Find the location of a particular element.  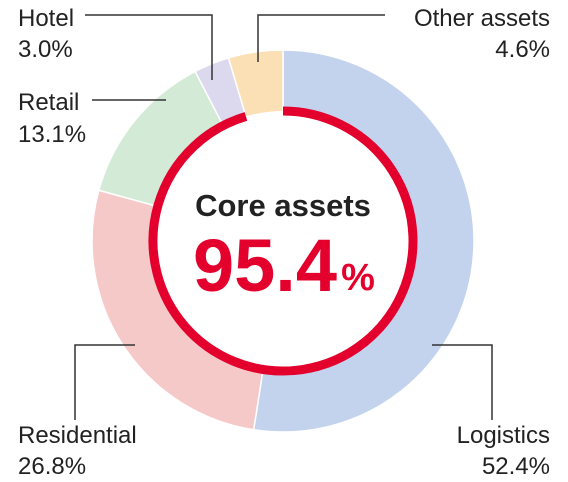

value-label: 52.4% is located at coordinates (516, 466).